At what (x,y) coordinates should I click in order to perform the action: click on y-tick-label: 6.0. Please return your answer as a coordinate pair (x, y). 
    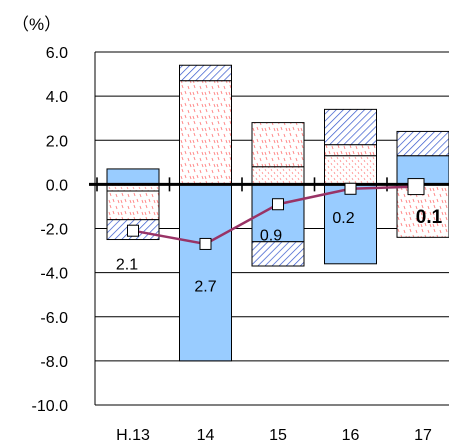
    Looking at the image, I should click on (57, 53).